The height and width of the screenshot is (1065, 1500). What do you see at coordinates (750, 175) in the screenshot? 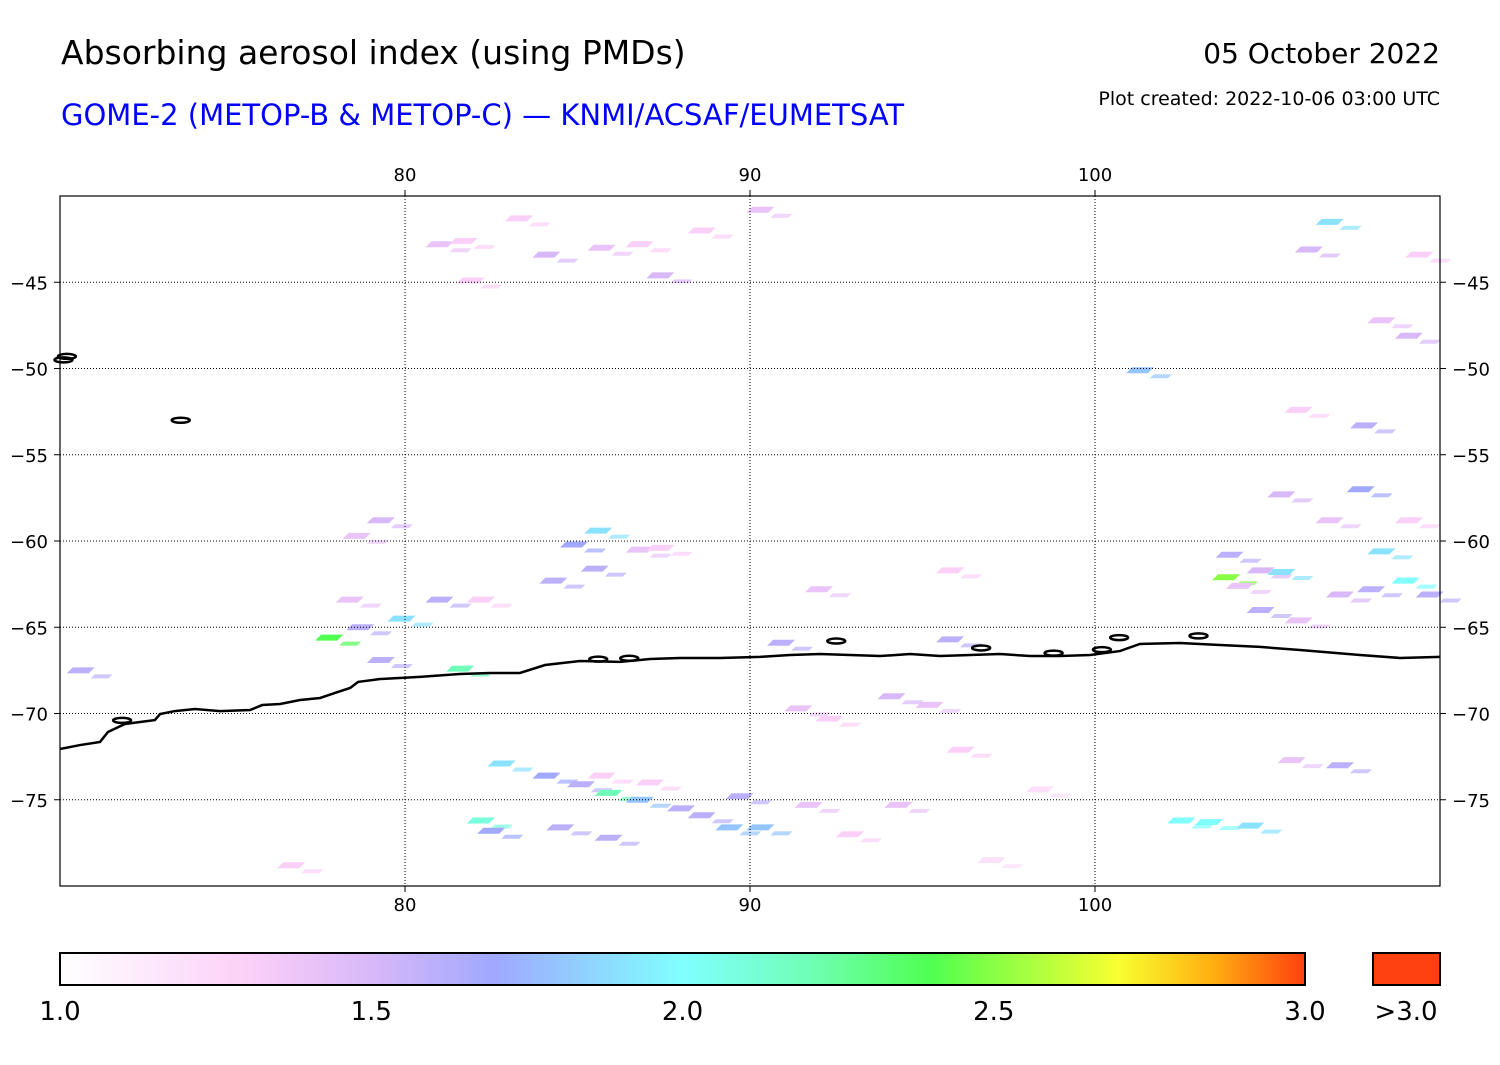
I see `lon-tick-label-top: 90` at bounding box center [750, 175].